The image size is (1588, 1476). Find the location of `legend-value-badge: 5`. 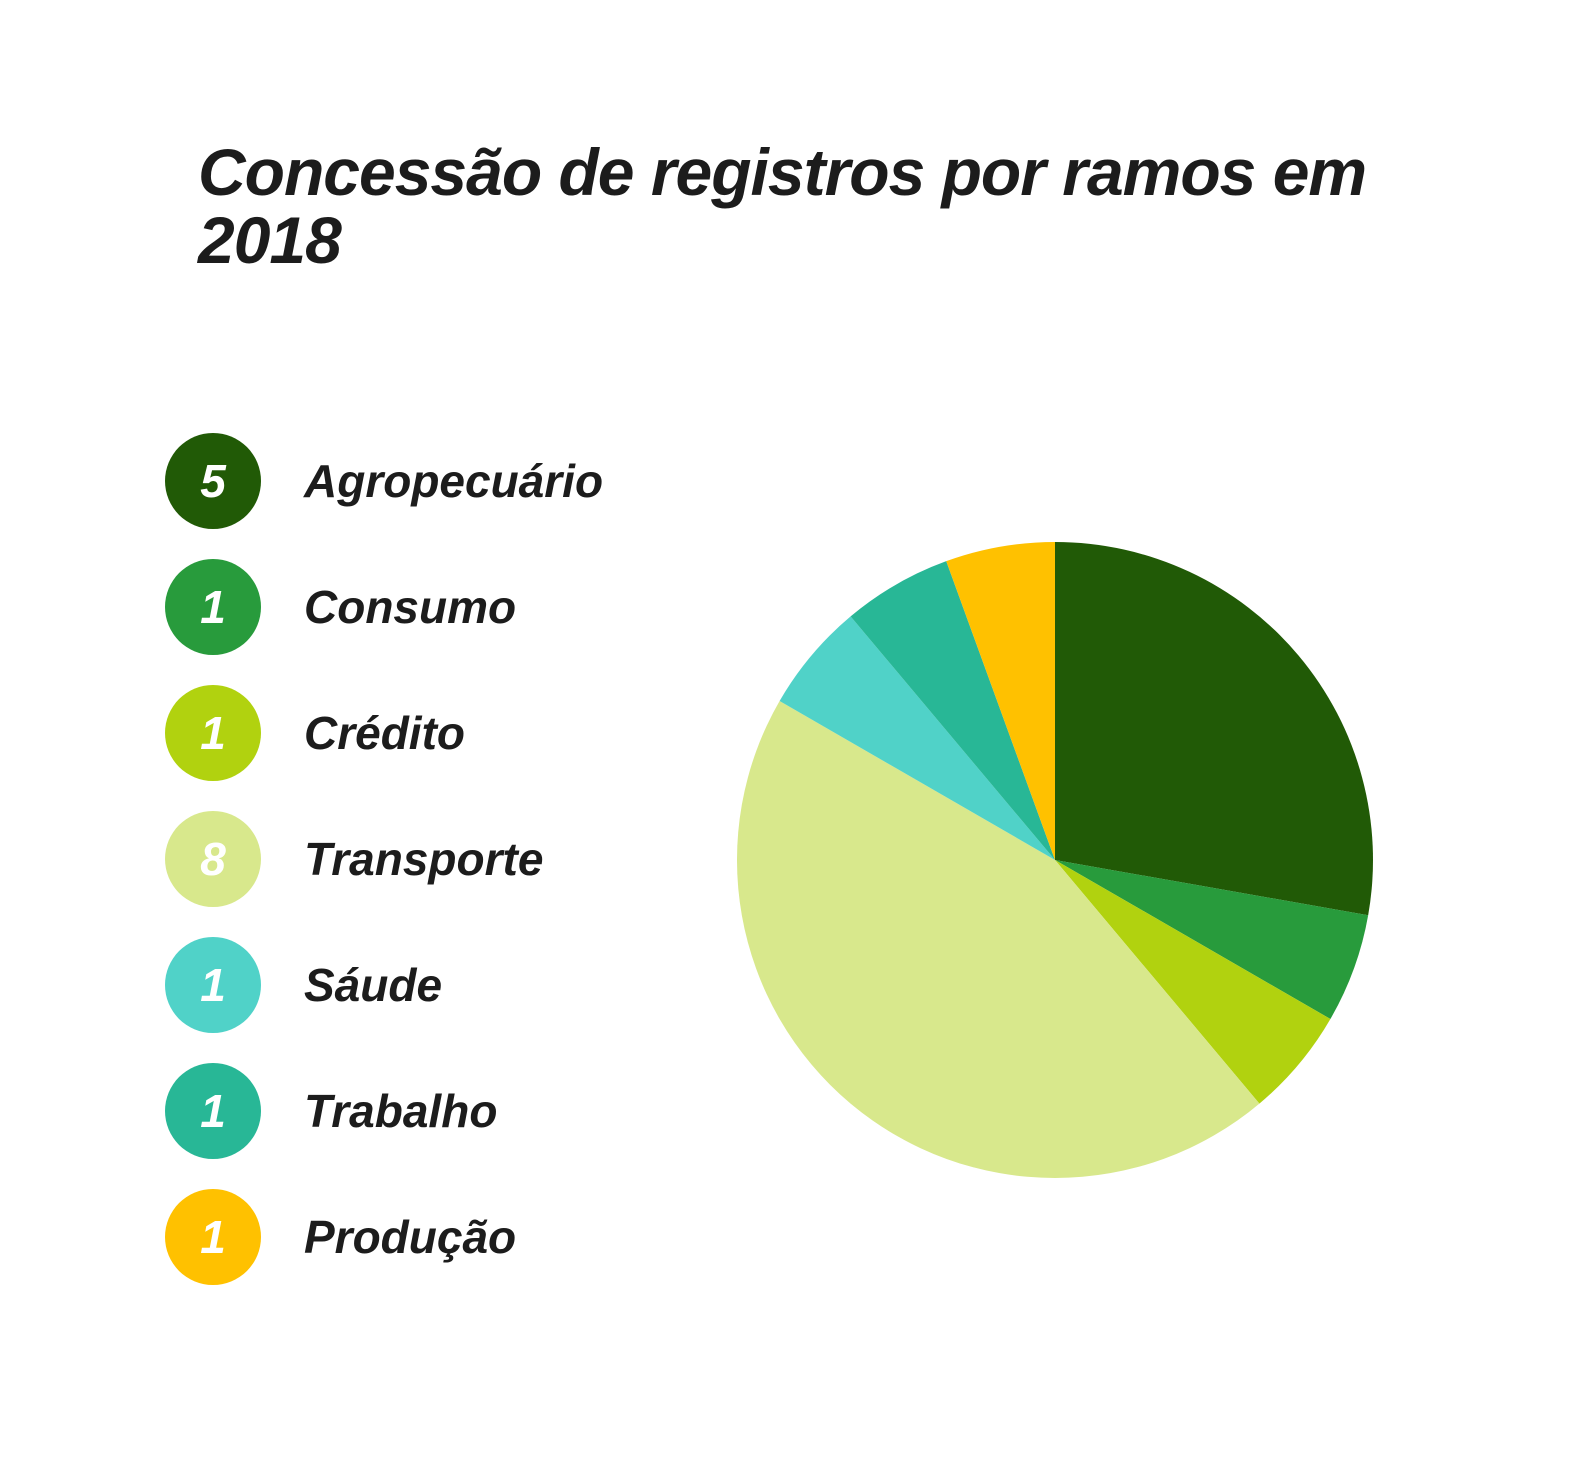

legend-value-badge: 5 is located at coordinates (213, 481).